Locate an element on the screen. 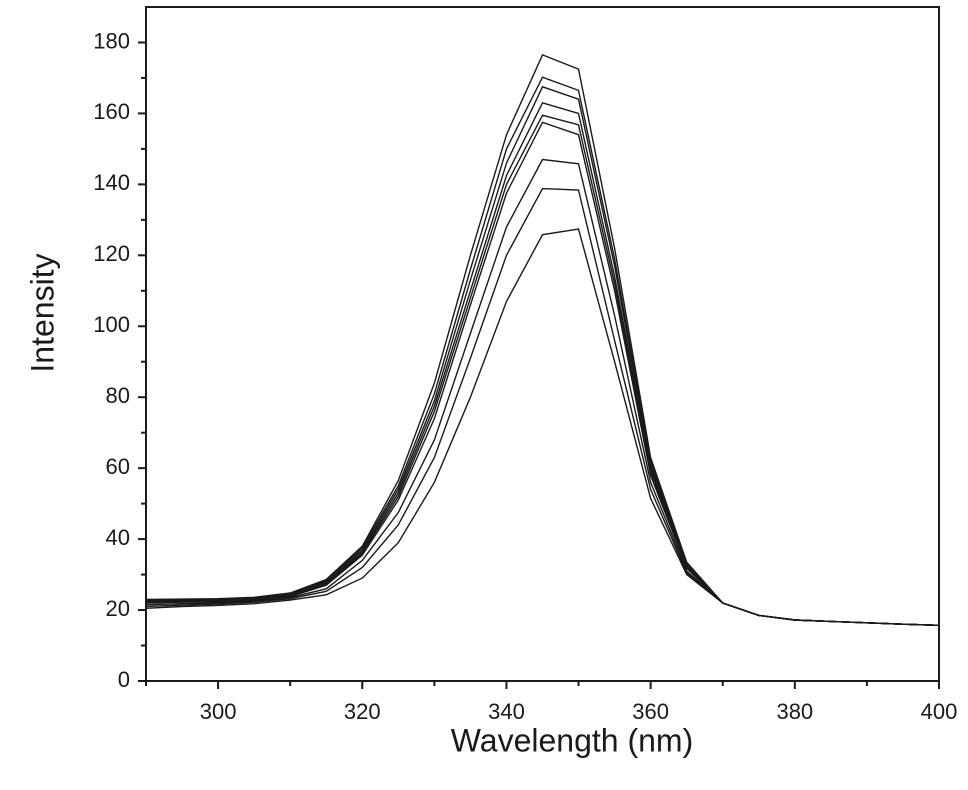  x-tick-label: 300 is located at coordinates (218, 711).